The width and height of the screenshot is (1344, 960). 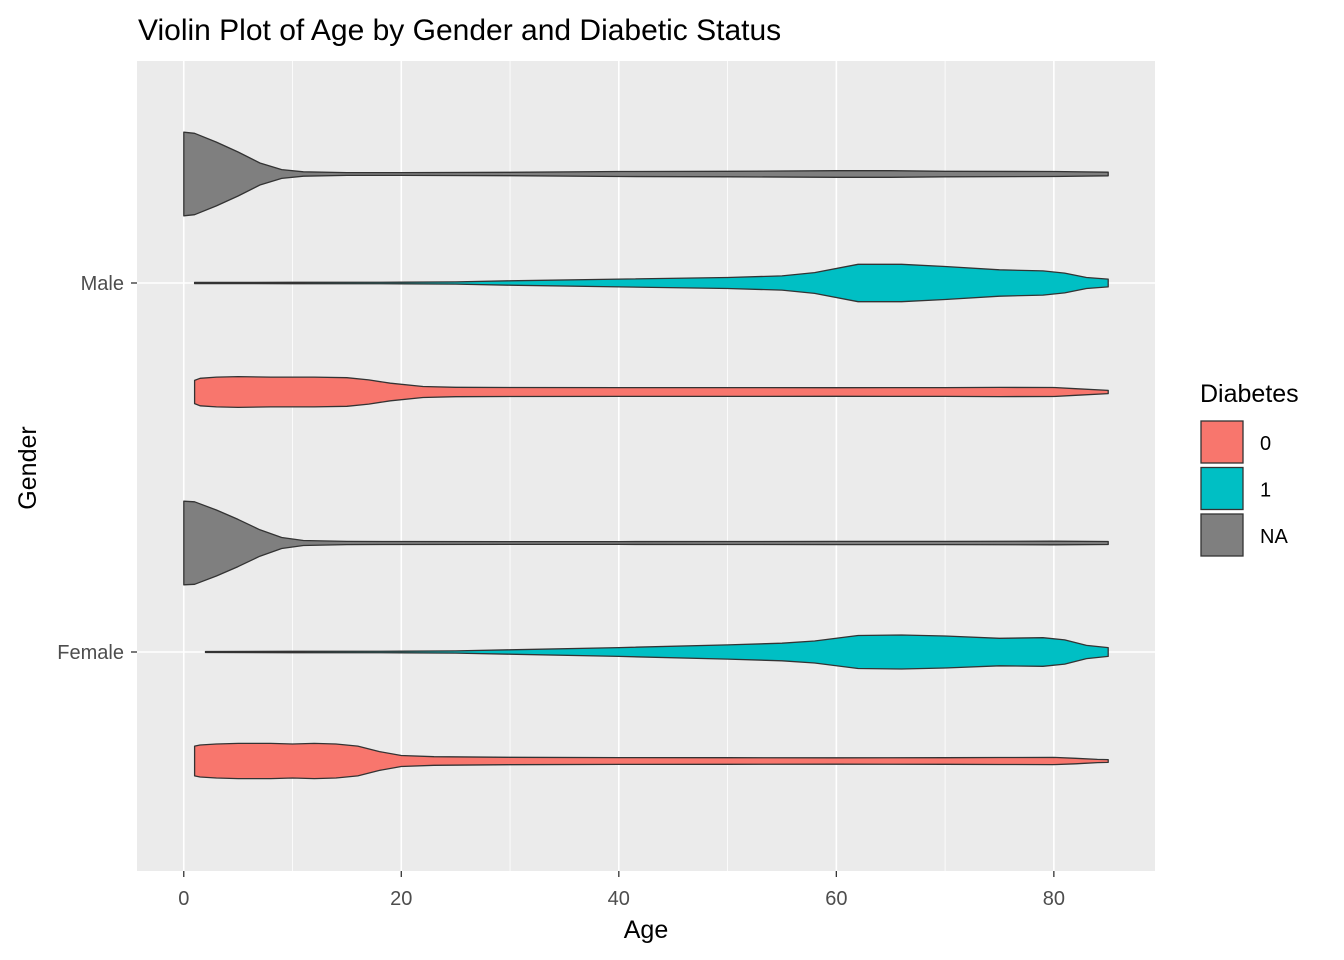 I want to click on y-tick-label: Male, so click(x=102, y=284).